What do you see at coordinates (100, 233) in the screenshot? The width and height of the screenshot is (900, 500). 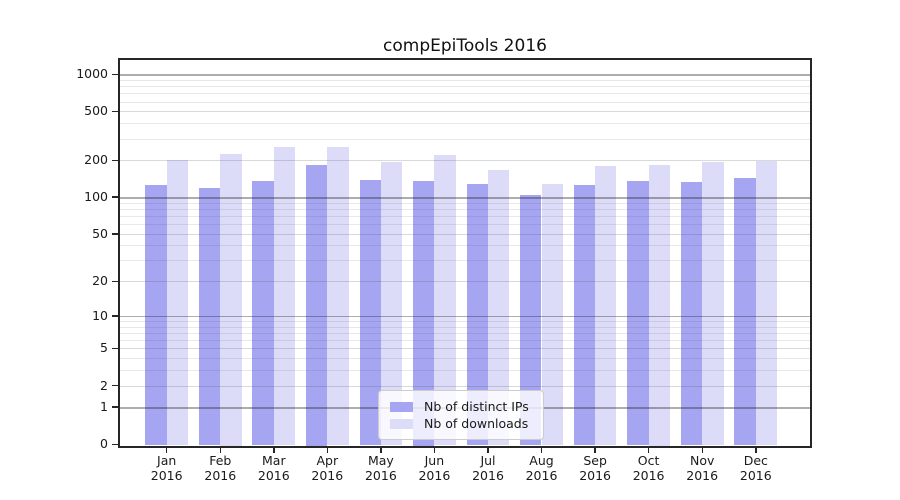 I see `y-tick-label: 50` at bounding box center [100, 233].